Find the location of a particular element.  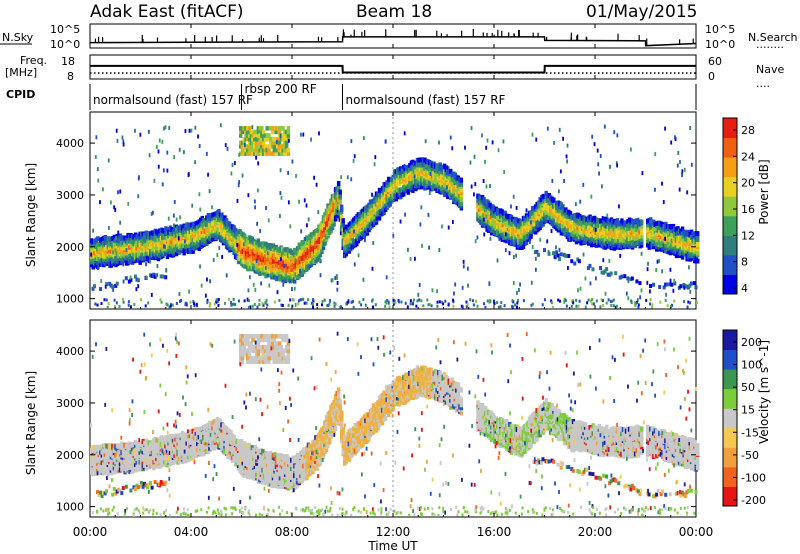

freq-label-line1: Freq. is located at coordinates (33, 60).